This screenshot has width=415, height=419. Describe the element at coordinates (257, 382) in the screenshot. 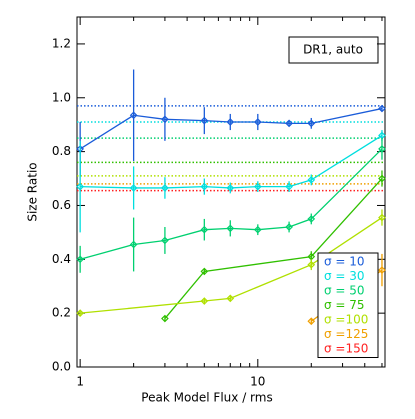

I see `x-tick-label: 10` at that location.